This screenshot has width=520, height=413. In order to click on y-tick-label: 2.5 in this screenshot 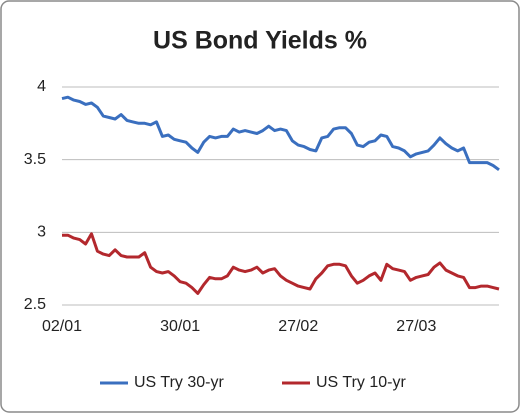, I will do `click(35, 304)`.